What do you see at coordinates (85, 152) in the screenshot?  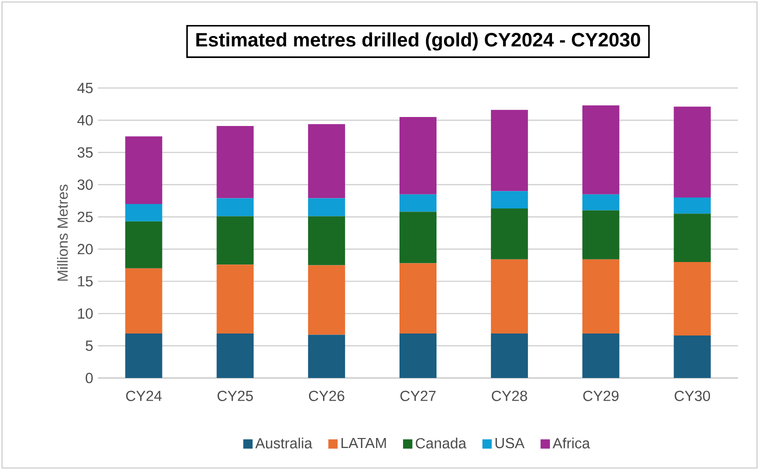 I see `y-tick-label: 35` at bounding box center [85, 152].